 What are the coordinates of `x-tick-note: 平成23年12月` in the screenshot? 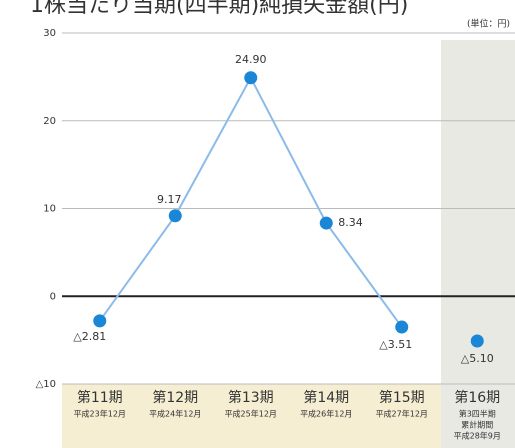 It's located at (100, 414).